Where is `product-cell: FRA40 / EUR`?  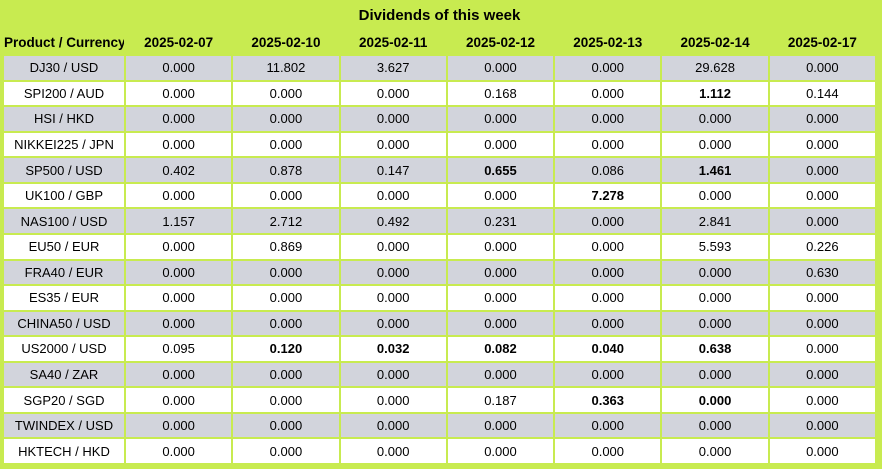
product-cell: FRA40 / EUR is located at coordinates (64, 272).